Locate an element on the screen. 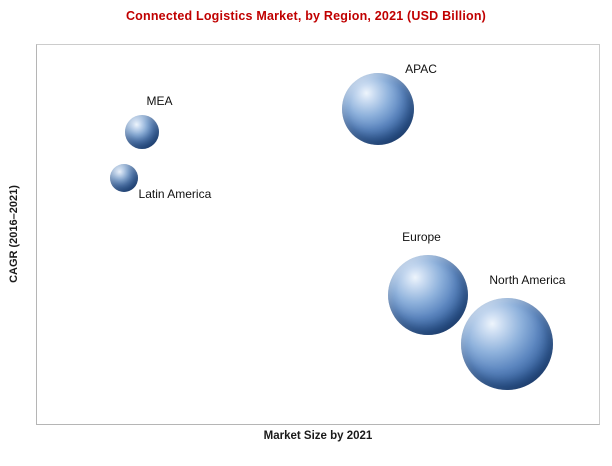 The height and width of the screenshot is (466, 612). y-axis-label: CAGR (2016–2021) is located at coordinates (14, 234).